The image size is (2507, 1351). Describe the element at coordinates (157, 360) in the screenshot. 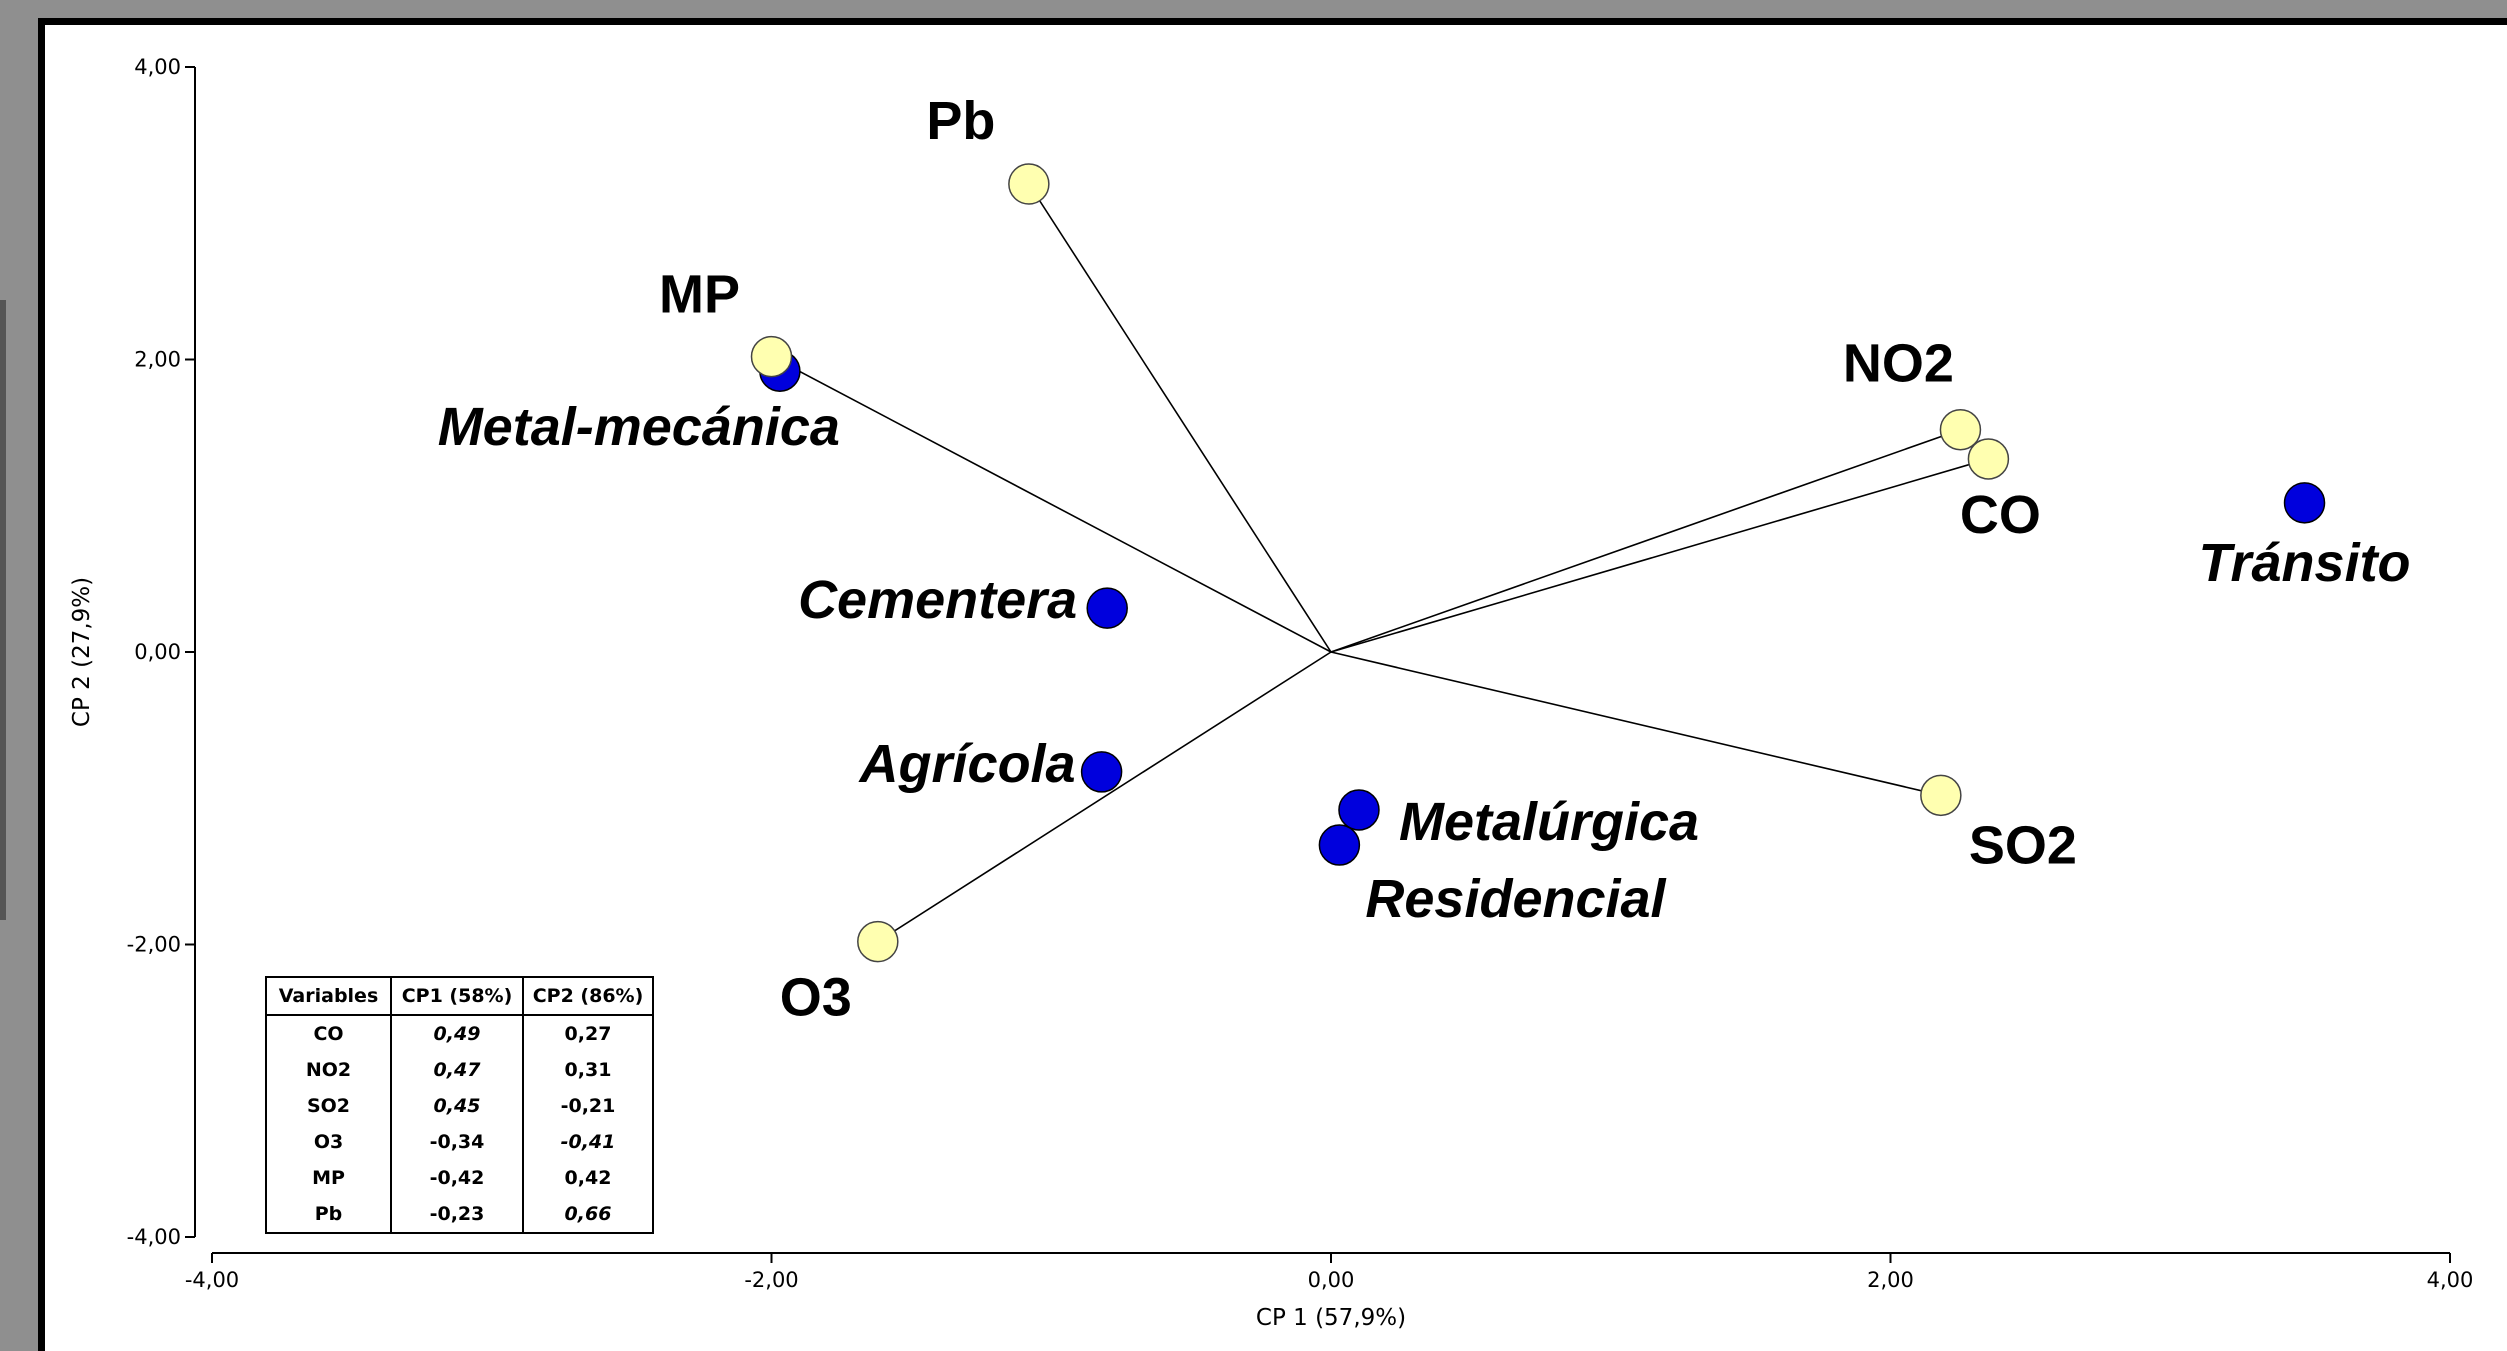

I see `y-tick-label: 2,00` at that location.